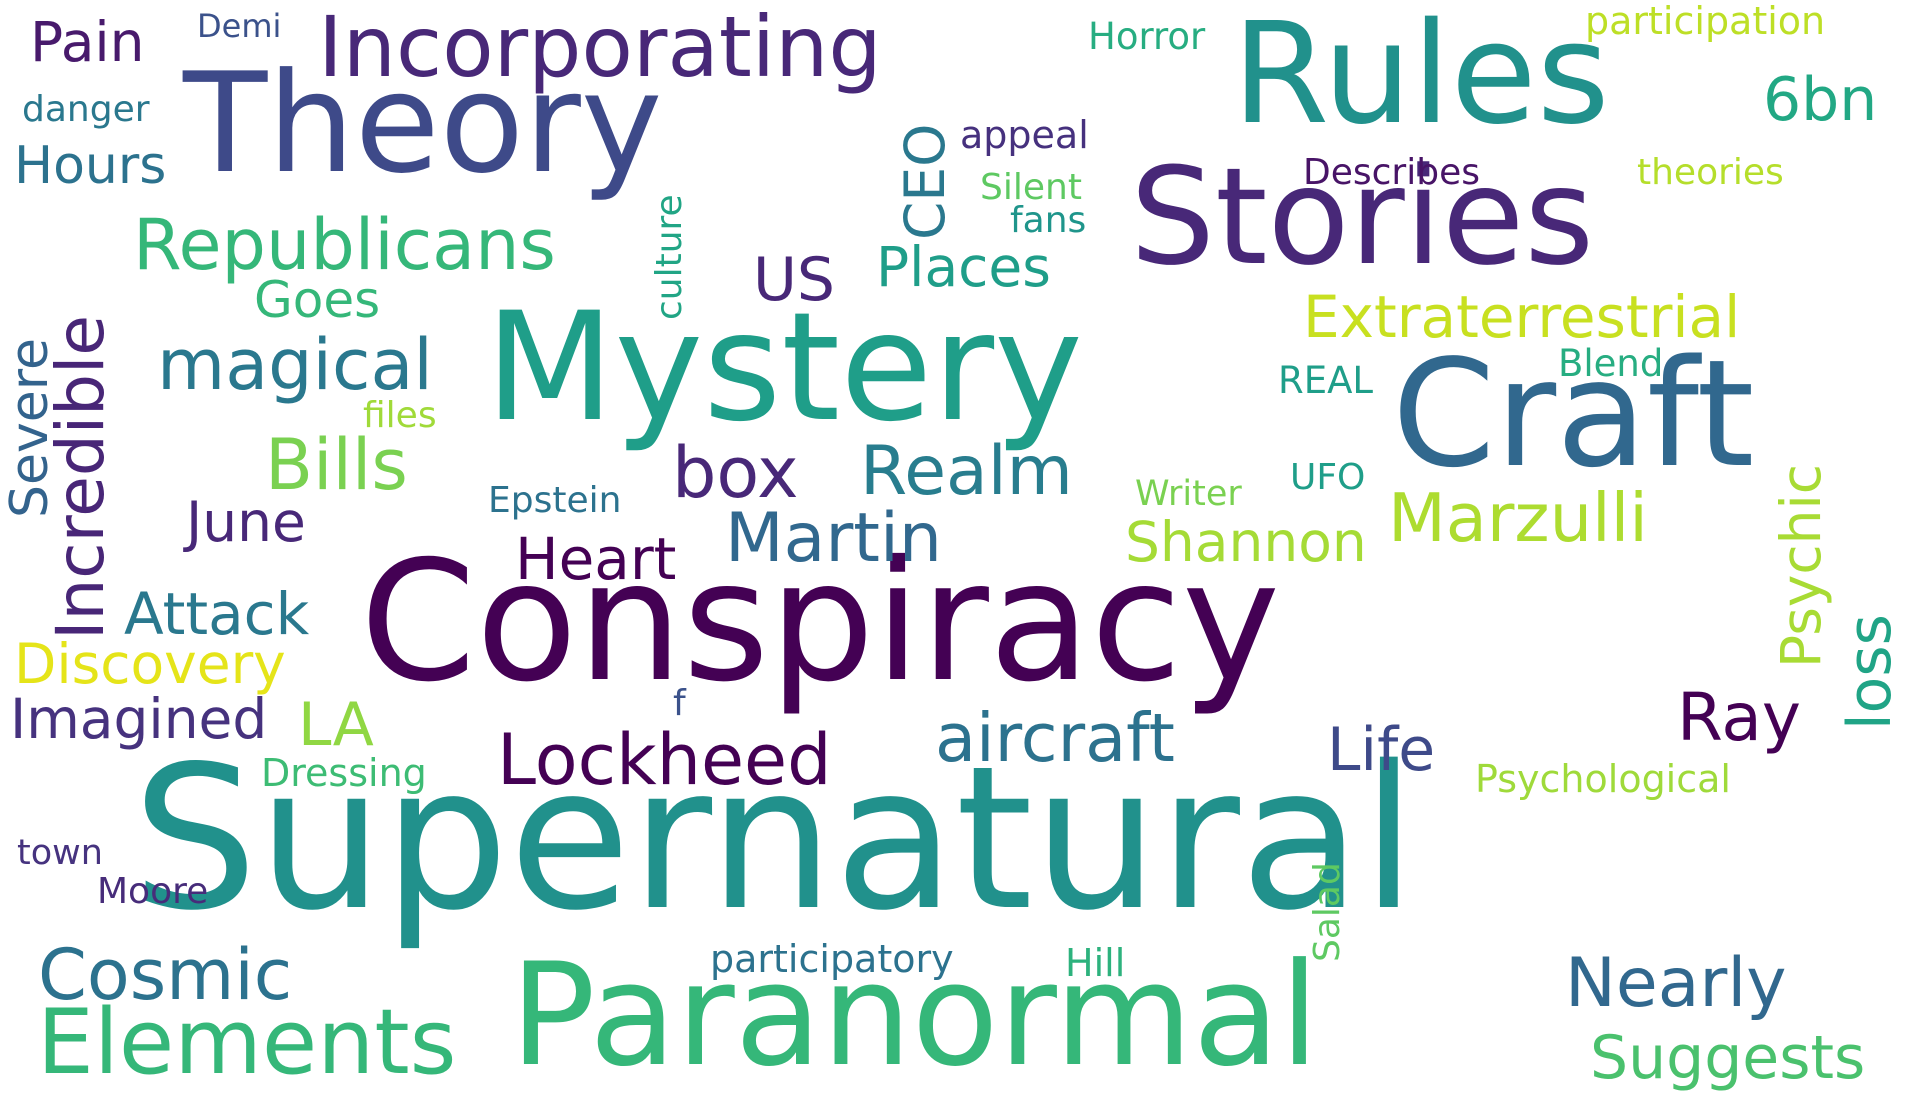 This screenshot has height=1098, width=1920. What do you see at coordinates (239, 26) in the screenshot?
I see `word-demi: Demi` at bounding box center [239, 26].